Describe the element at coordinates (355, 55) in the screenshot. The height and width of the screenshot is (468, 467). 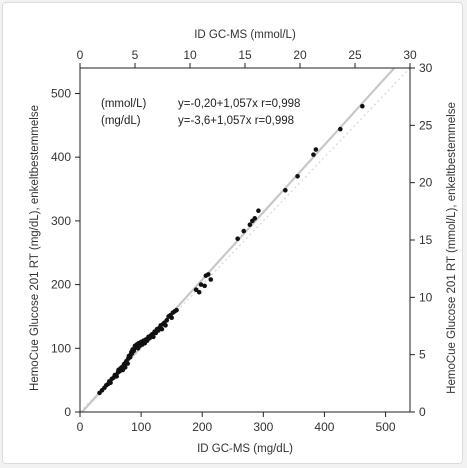
I see `top-x-tick-label: 25` at that location.